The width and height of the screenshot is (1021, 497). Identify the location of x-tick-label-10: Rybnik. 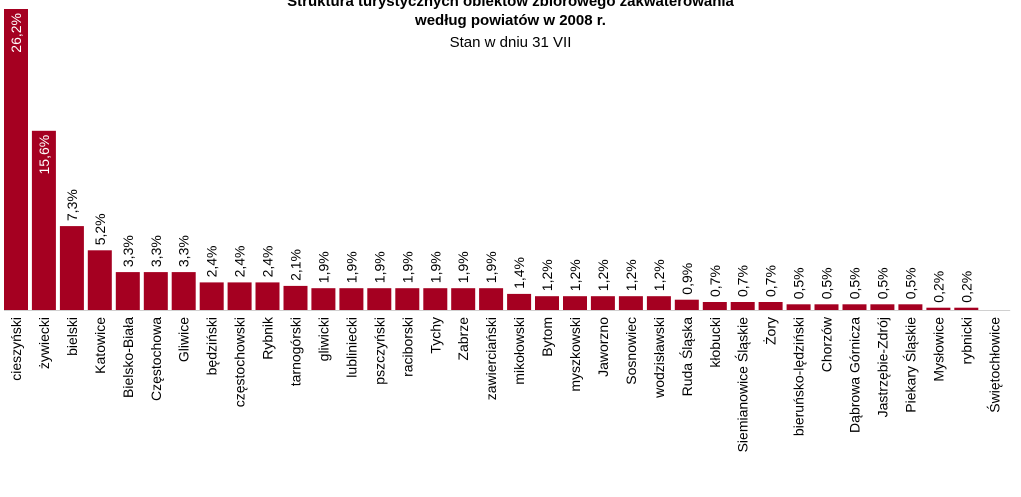
(268, 338).